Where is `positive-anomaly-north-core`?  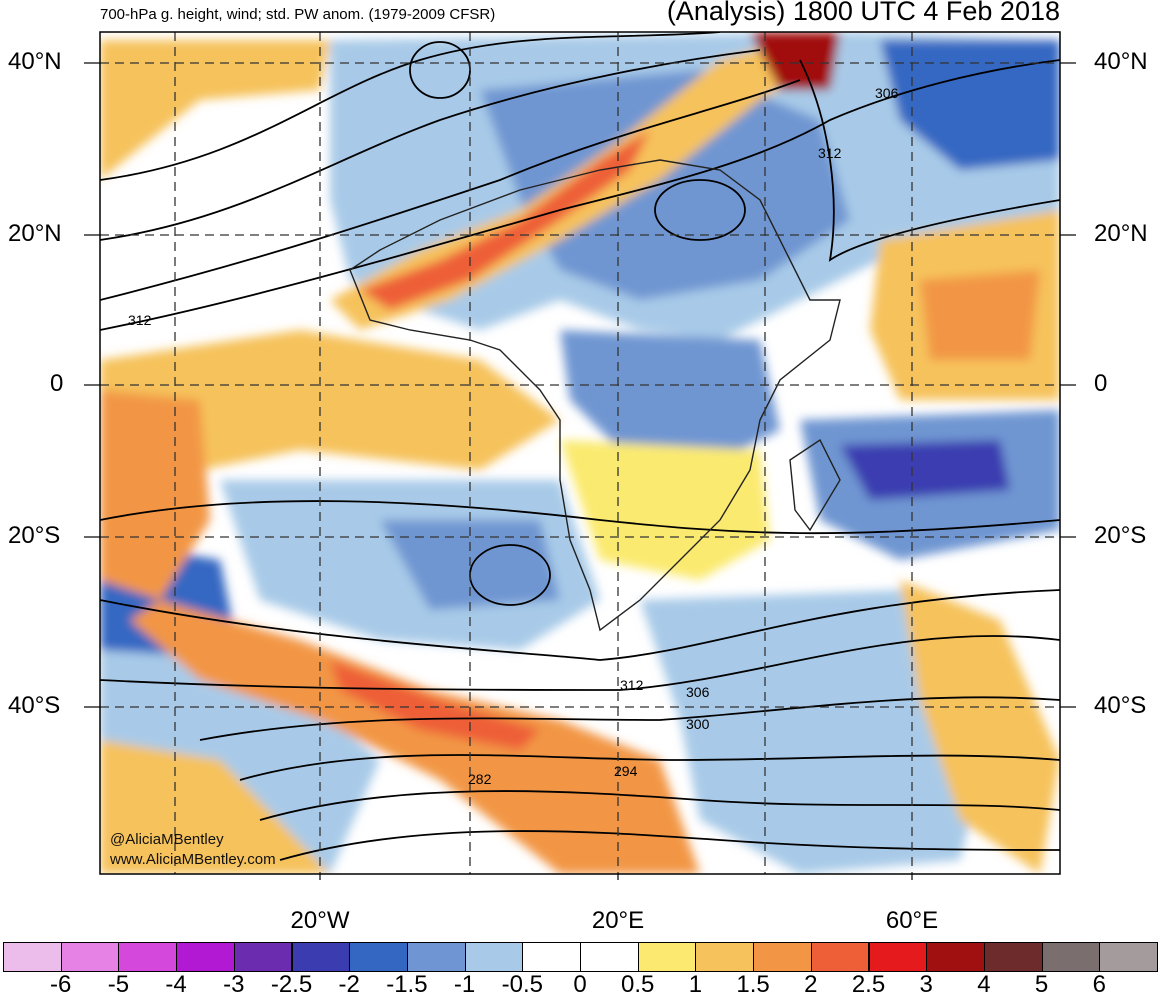 positive-anomaly-north-core is located at coordinates (795, 61).